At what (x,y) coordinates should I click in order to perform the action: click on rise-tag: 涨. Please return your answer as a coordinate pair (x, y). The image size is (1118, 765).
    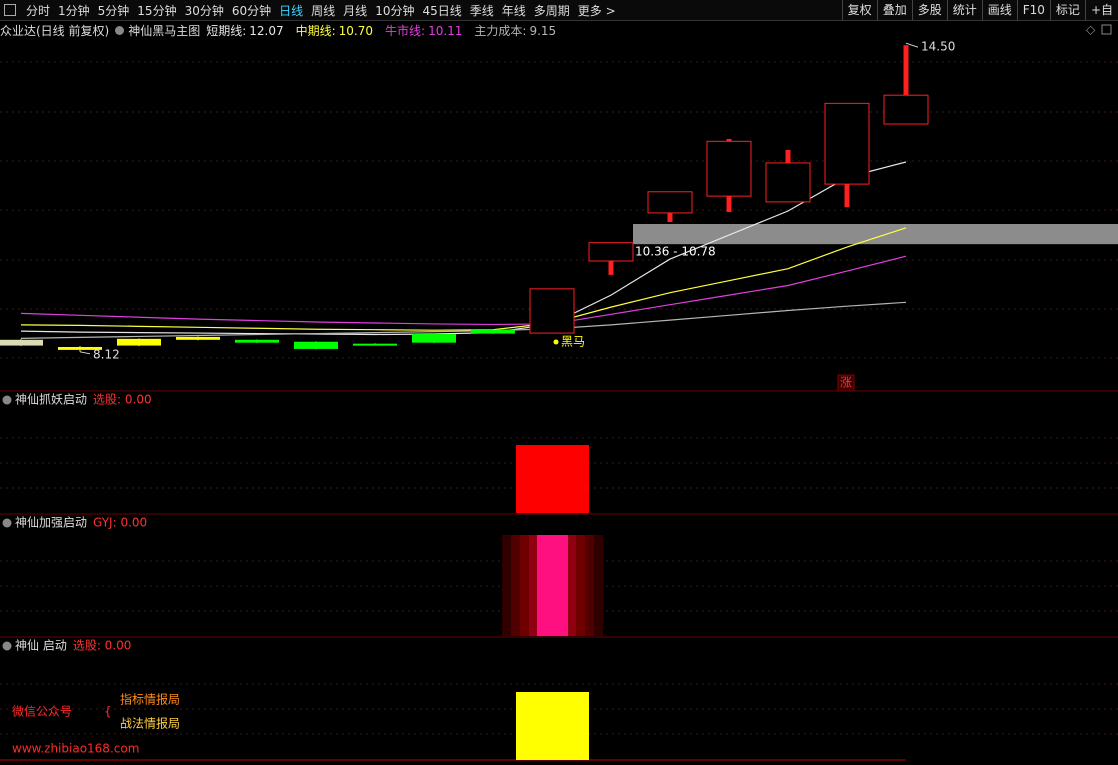
    Looking at the image, I should click on (846, 382).